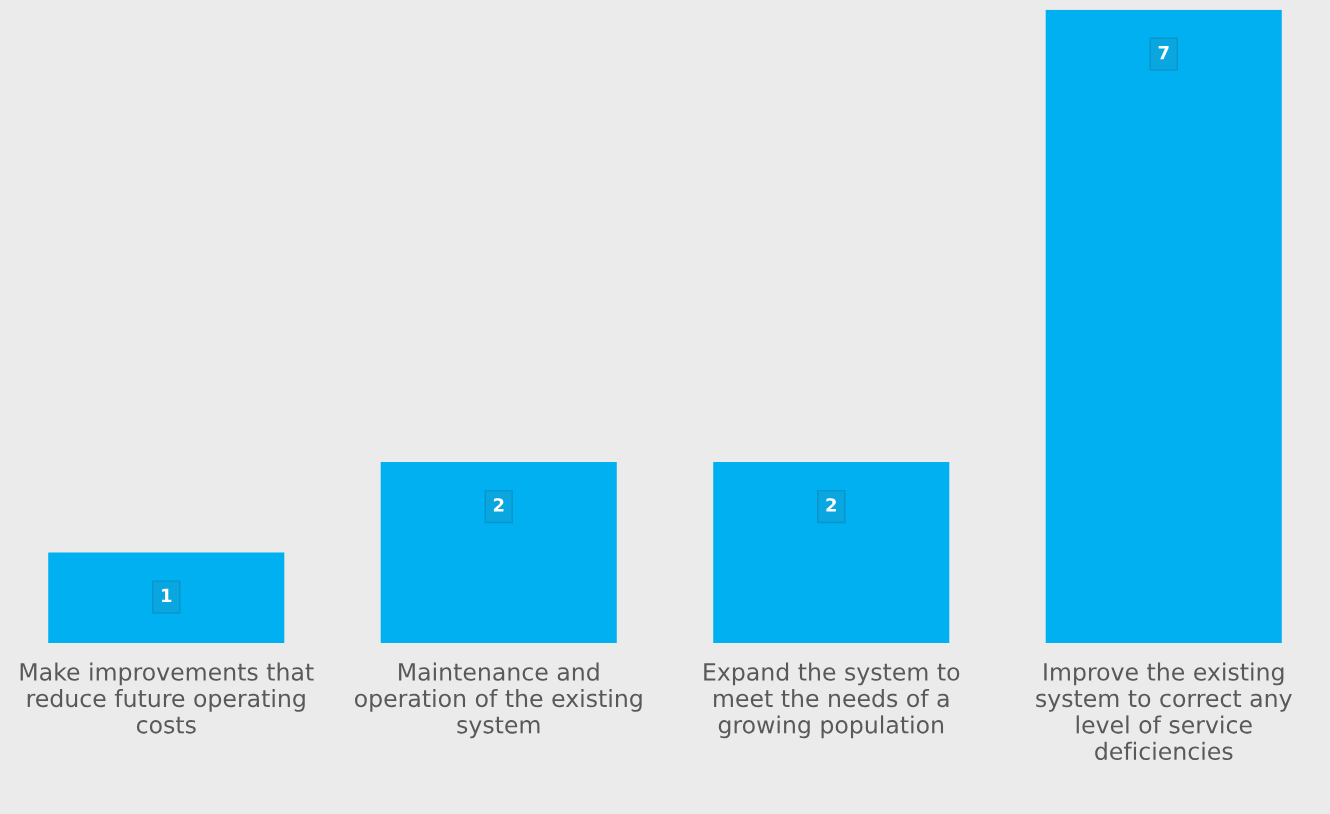 The height and width of the screenshot is (814, 1330). I want to click on data-label: 1, so click(167, 595).